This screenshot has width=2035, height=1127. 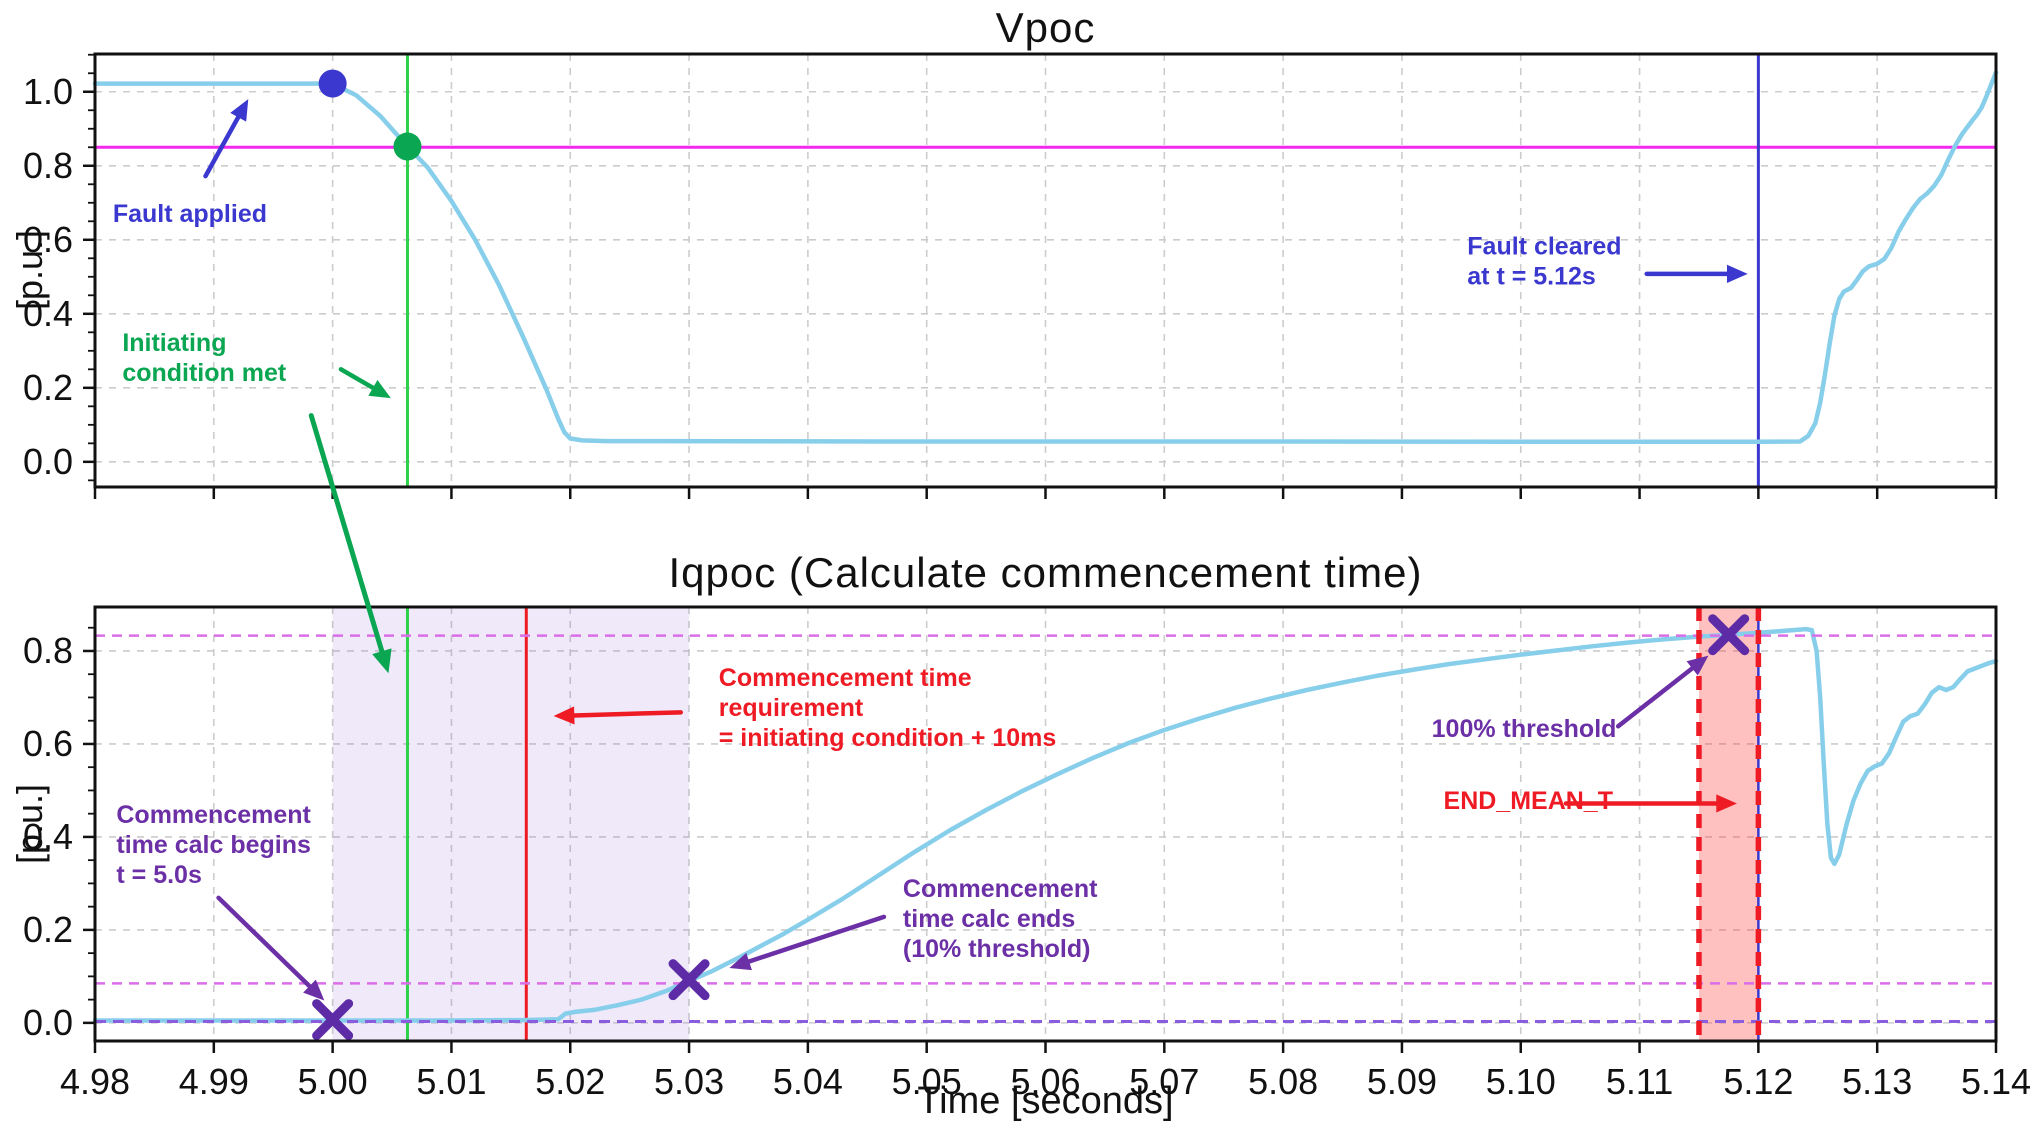 What do you see at coordinates (740, 961) in the screenshot?
I see `calc-ends-label-arrow-head` at bounding box center [740, 961].